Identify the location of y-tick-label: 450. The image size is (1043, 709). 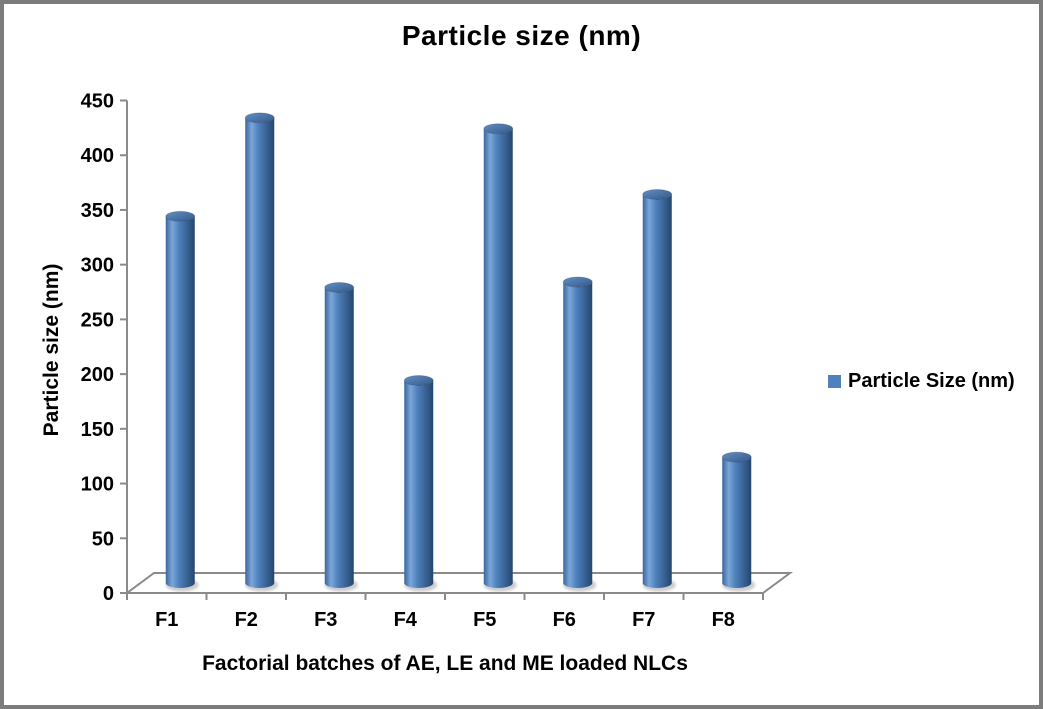
(97, 102).